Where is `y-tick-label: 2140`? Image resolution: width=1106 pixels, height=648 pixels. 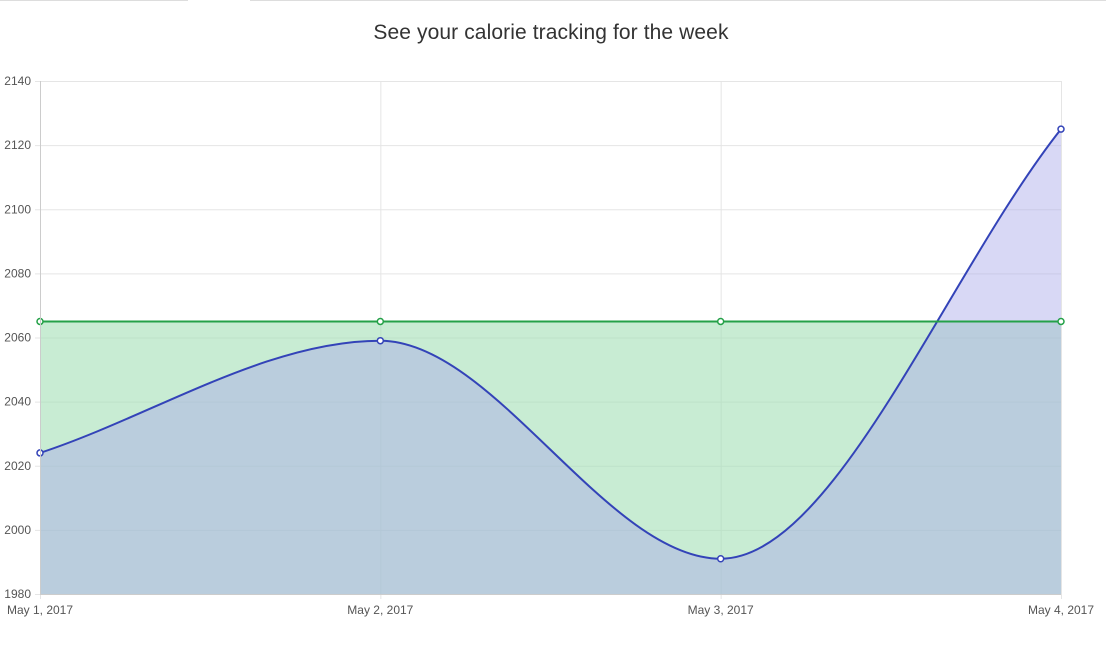
y-tick-label: 2140 is located at coordinates (17, 81).